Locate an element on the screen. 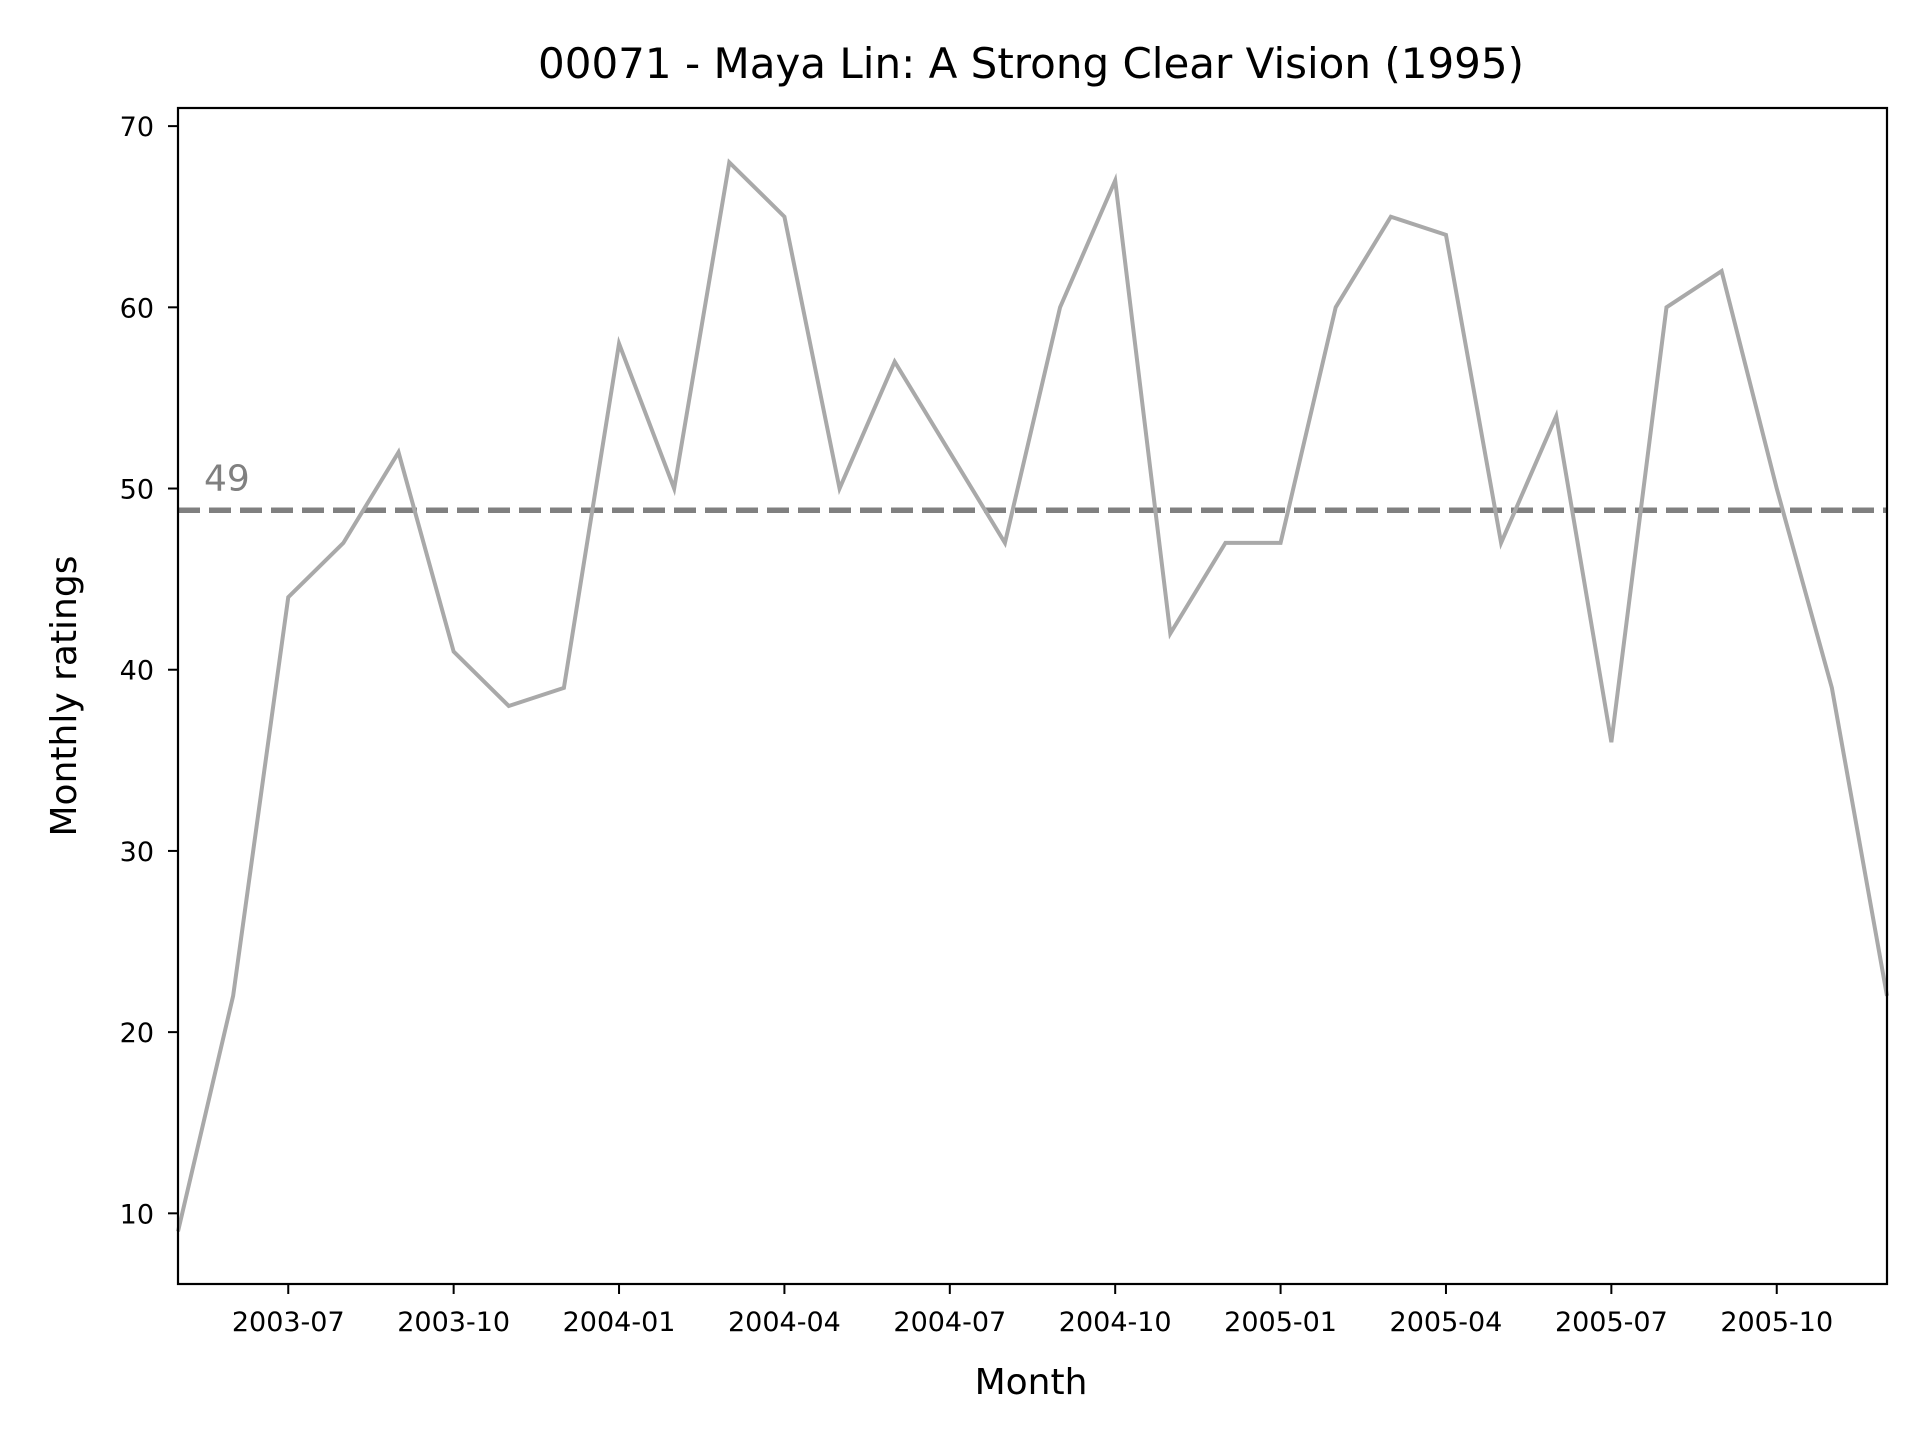 This screenshot has height=1440, width=1920. x-tick-label: 2005-01 is located at coordinates (1280, 1322).